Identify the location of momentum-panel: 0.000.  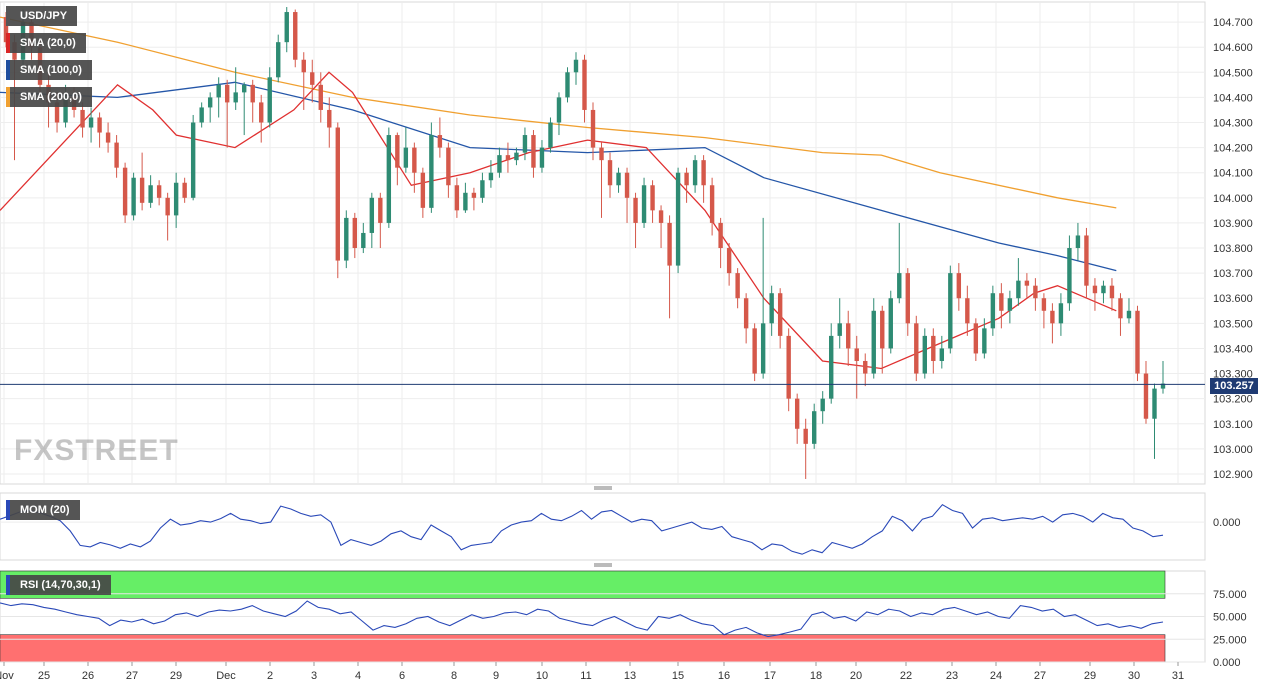
(620, 526).